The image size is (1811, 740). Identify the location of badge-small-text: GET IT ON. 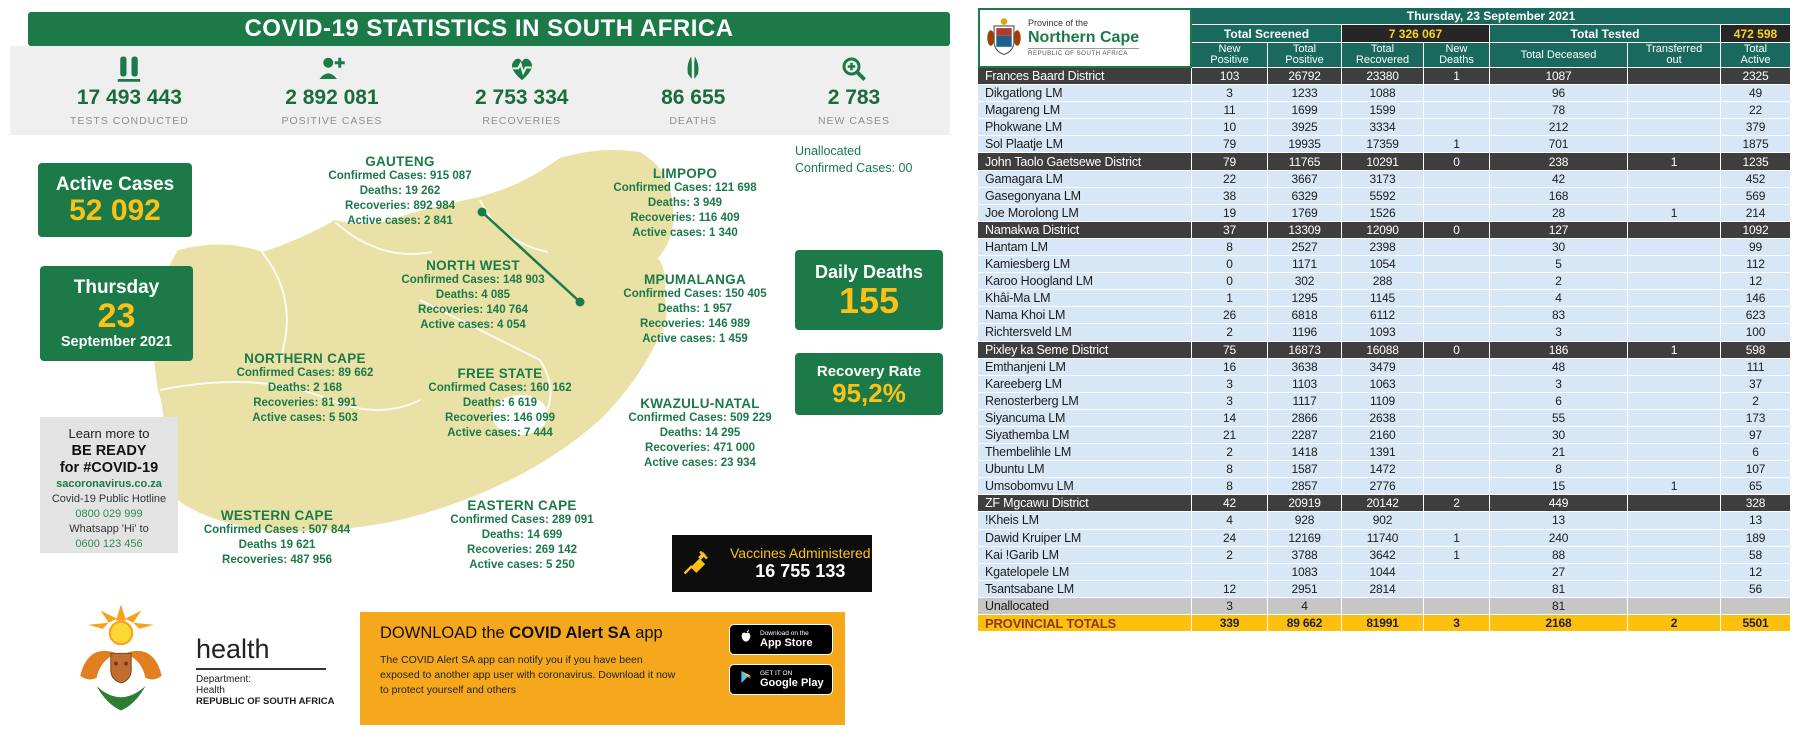
(776, 673).